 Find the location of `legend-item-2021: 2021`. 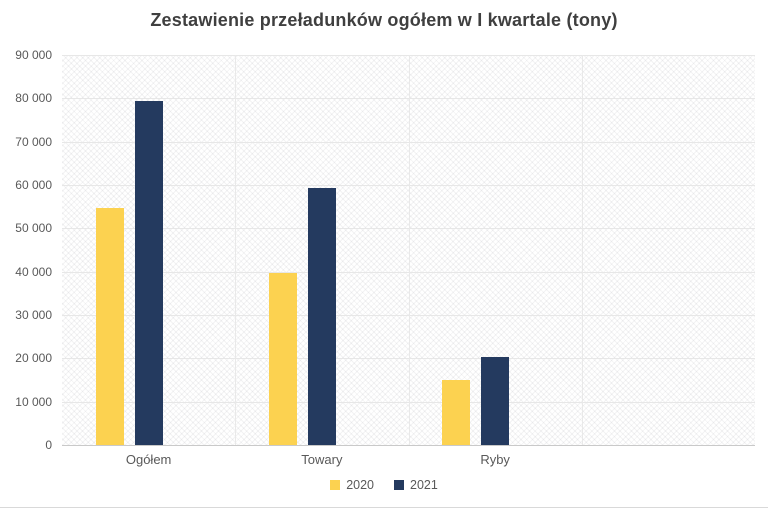

legend-item-2021: 2021 is located at coordinates (416, 485).